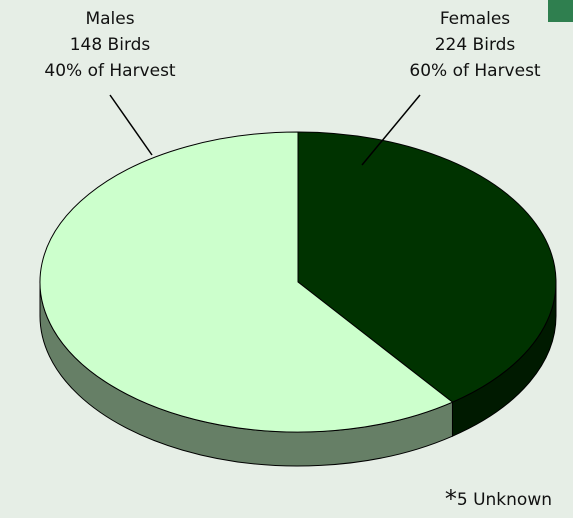 The image size is (573, 518). I want to click on footnote: *5 Unknown, so click(498, 499).